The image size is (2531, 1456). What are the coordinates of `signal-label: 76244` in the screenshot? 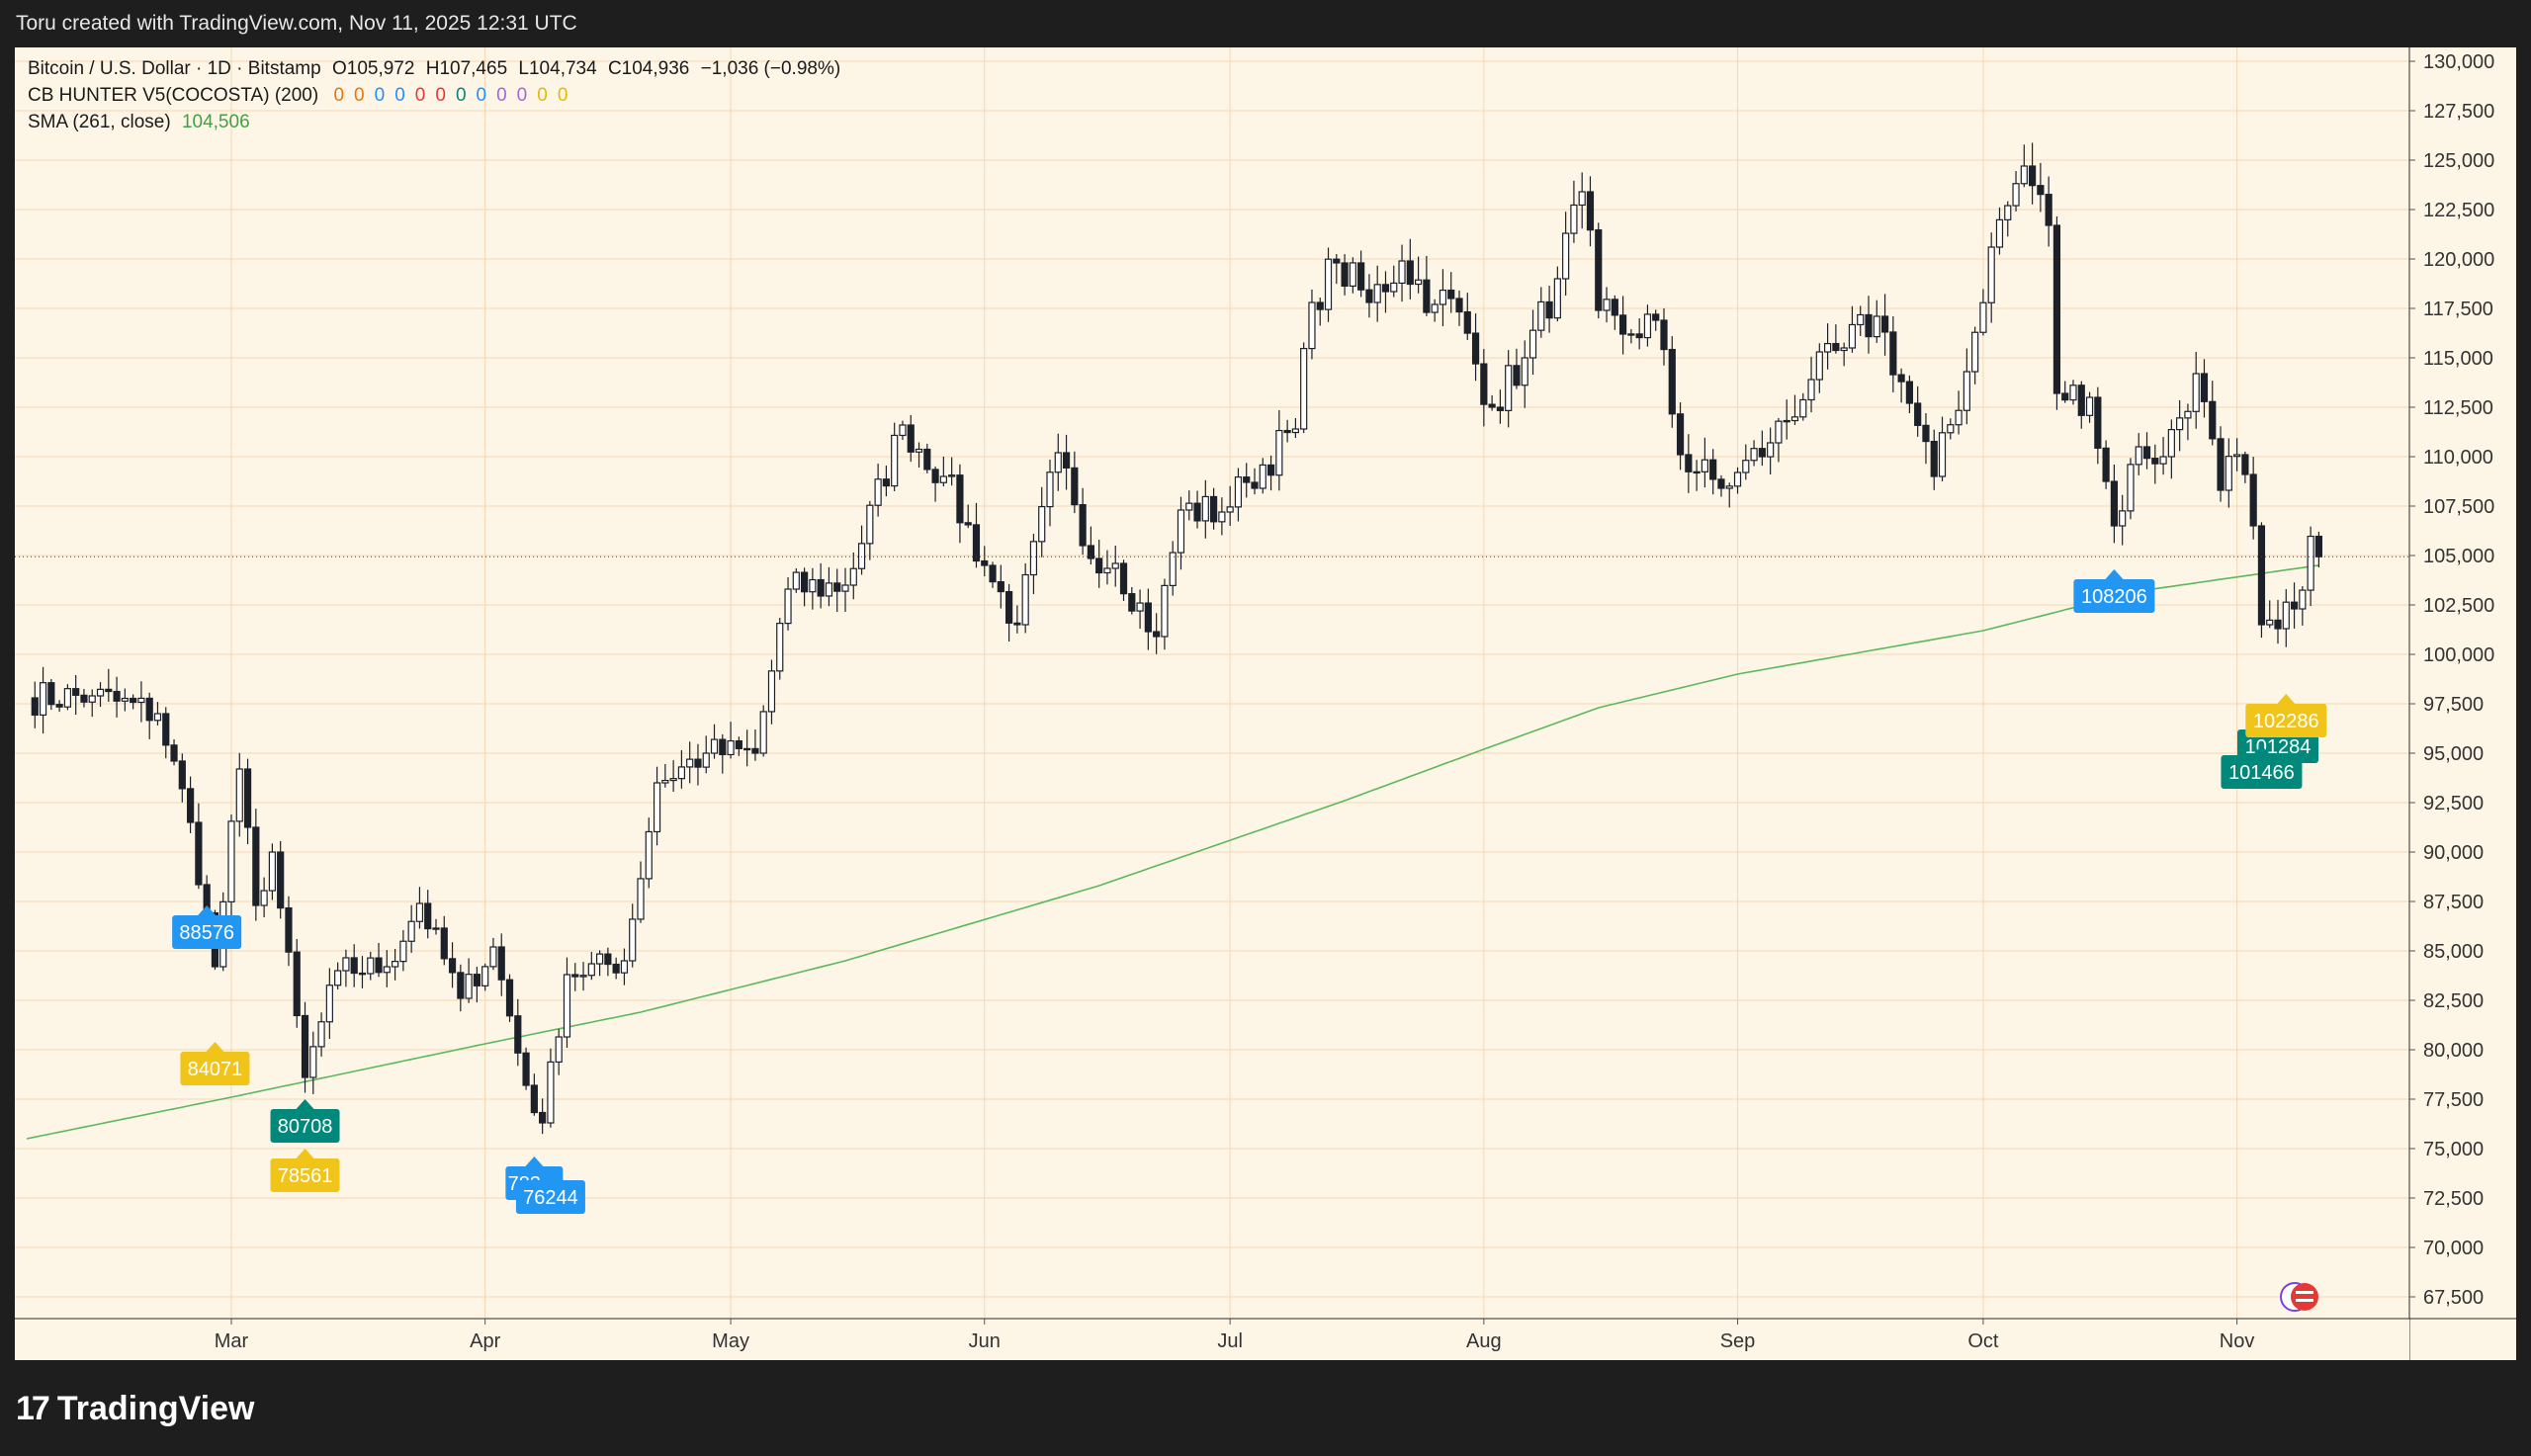 It's located at (550, 1192).